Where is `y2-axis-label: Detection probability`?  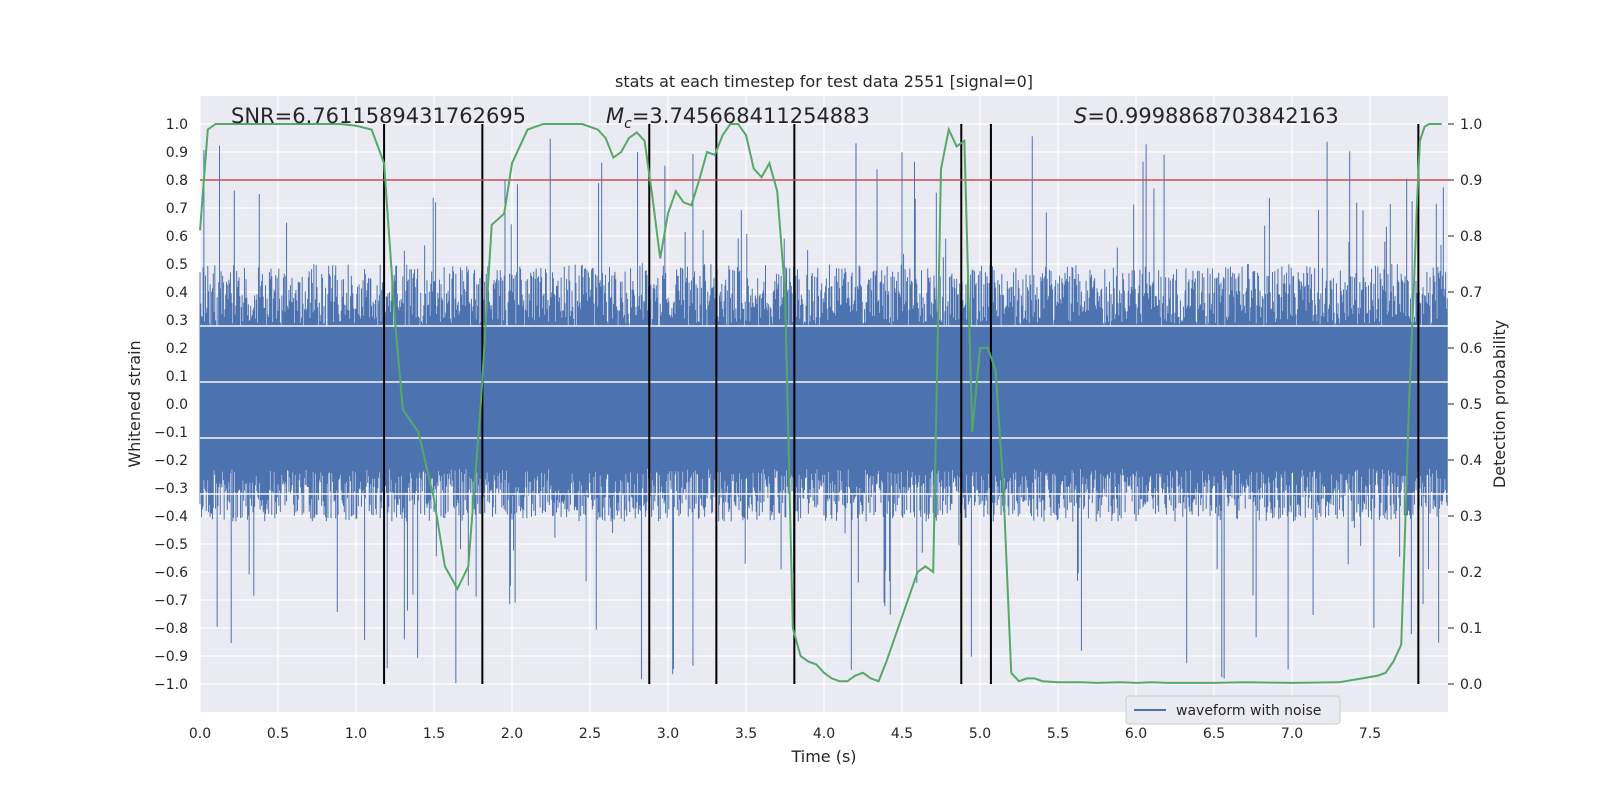 y2-axis-label: Detection probability is located at coordinates (1499, 404).